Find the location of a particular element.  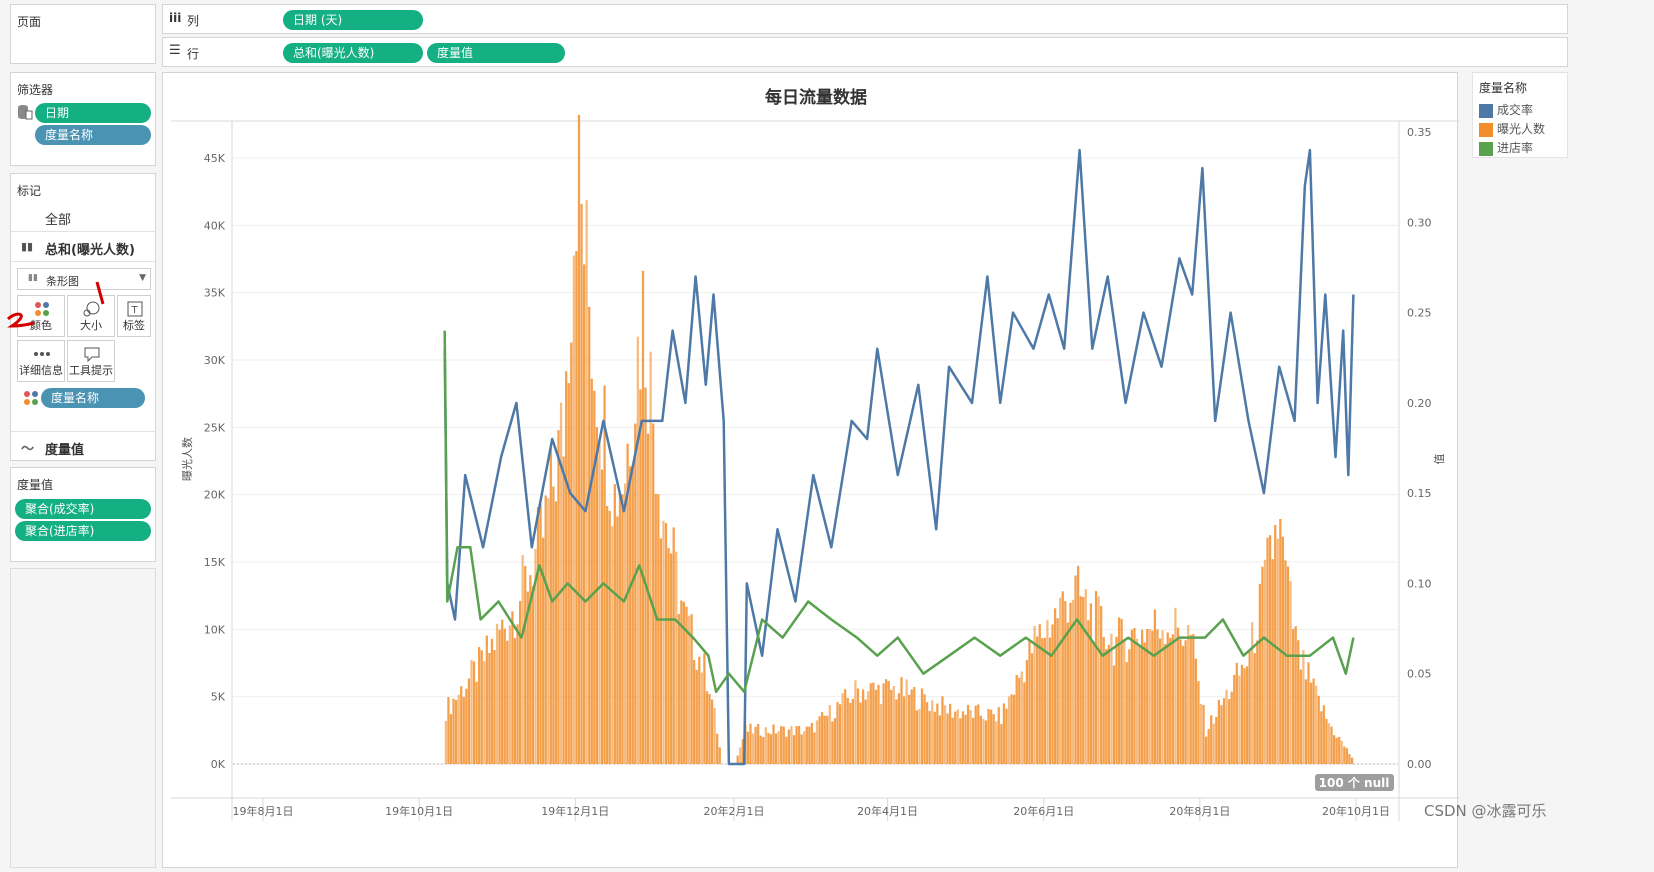

database-filter-icon is located at coordinates (25, 112).